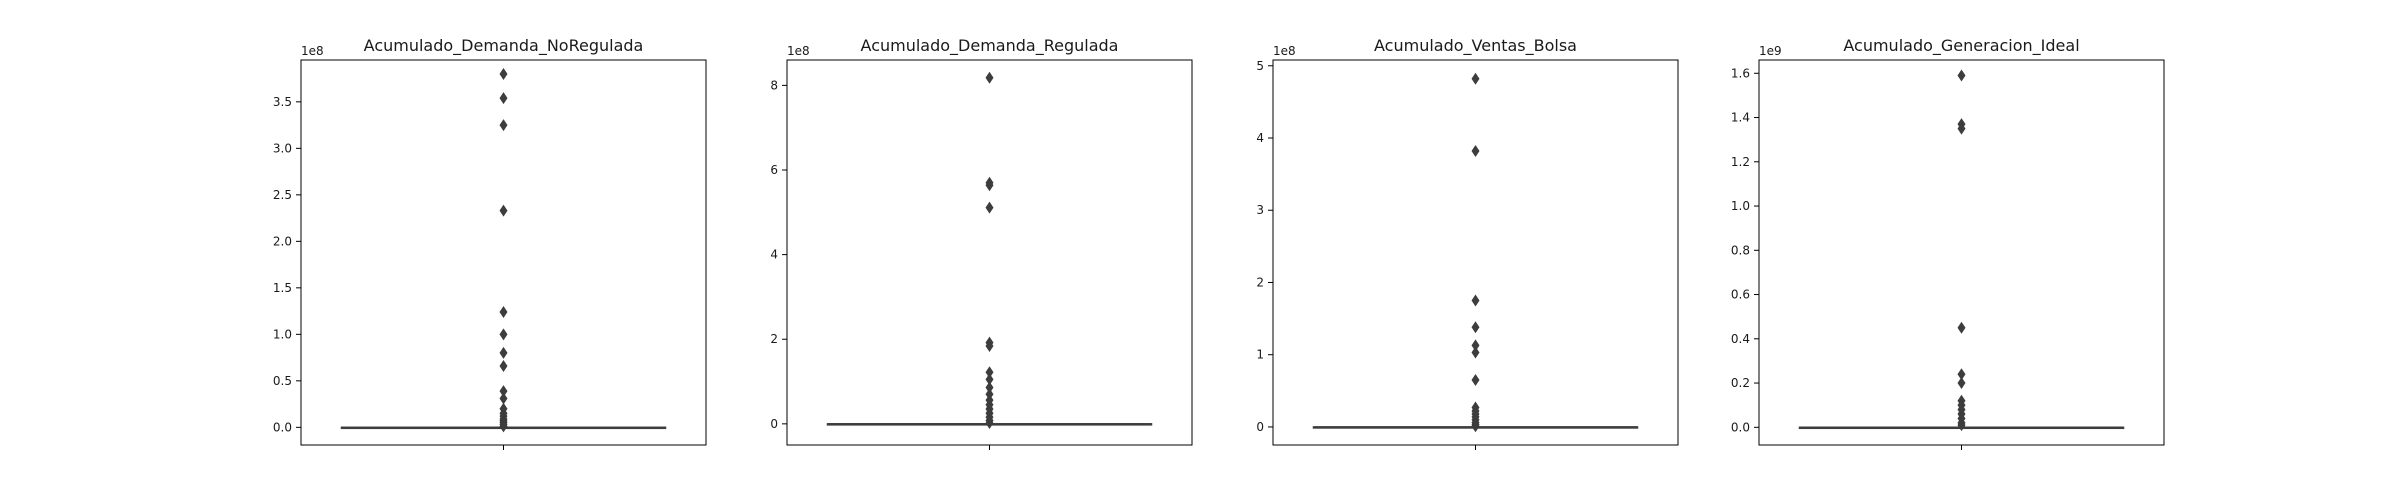 The height and width of the screenshot is (500, 2400). Describe the element at coordinates (282, 381) in the screenshot. I see `y-tick-label: 0.5` at that location.